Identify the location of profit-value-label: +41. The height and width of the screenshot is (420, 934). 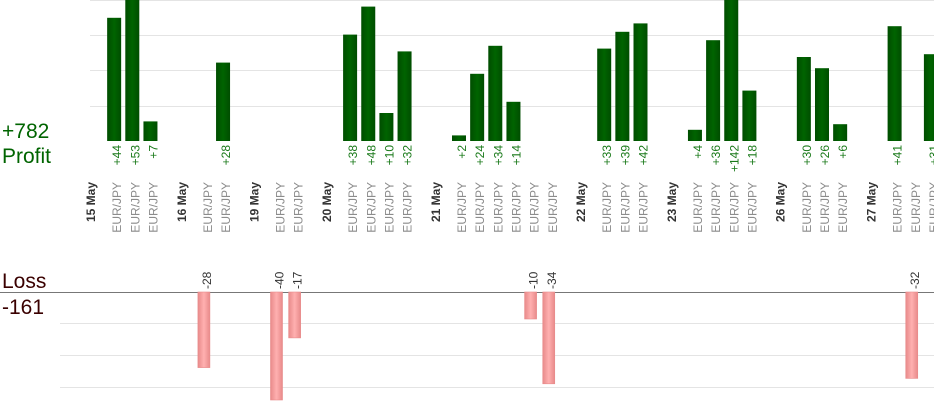
(898, 155).